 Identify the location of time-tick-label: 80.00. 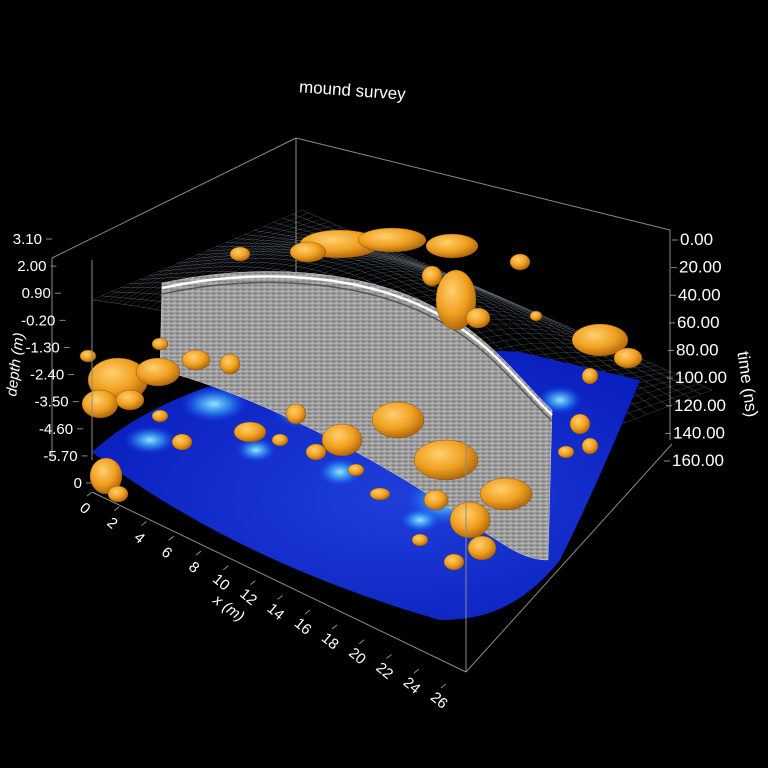
(697, 350).